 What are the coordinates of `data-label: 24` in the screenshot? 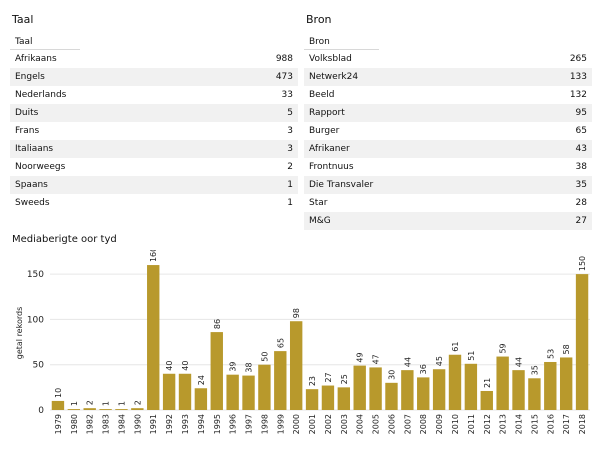 It's located at (201, 380).